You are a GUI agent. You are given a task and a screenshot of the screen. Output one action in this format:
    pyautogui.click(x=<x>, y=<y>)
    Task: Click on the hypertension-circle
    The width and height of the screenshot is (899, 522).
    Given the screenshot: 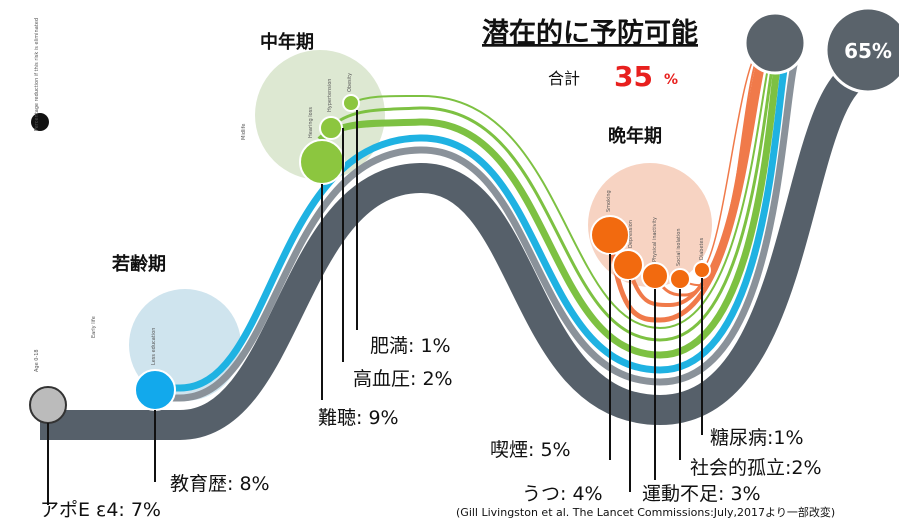 What is the action you would take?
    pyautogui.click(x=331, y=128)
    